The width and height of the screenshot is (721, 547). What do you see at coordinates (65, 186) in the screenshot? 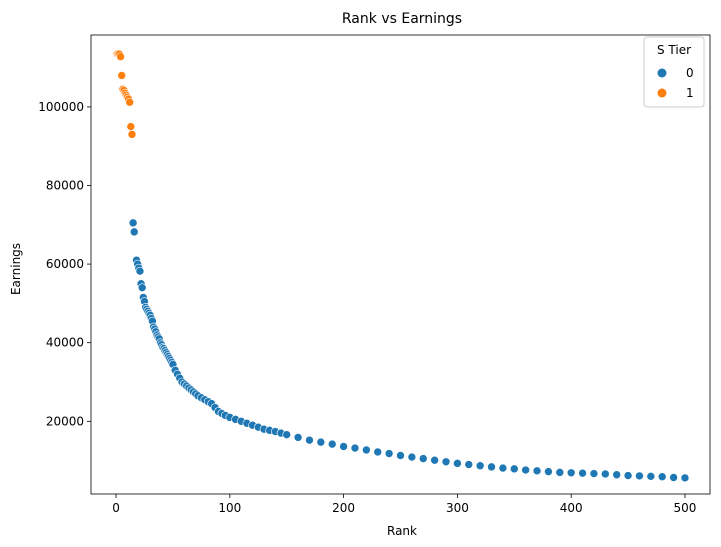
I see `y-tick-label: 80000` at bounding box center [65, 186].